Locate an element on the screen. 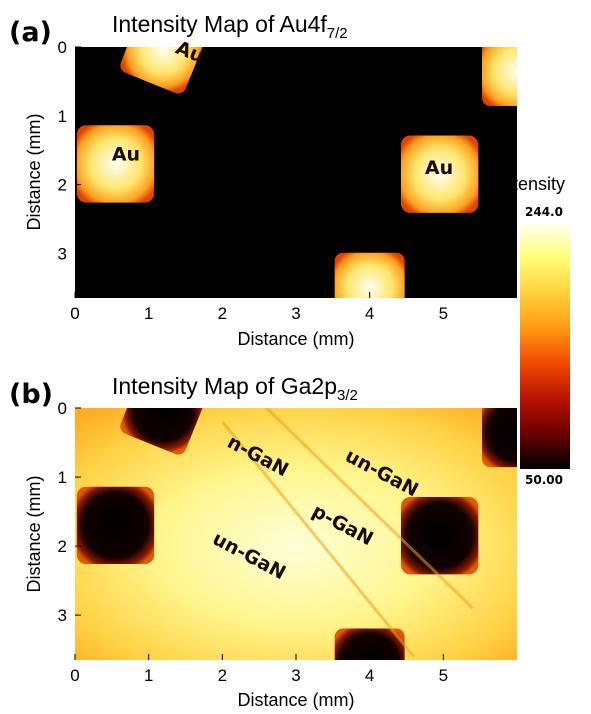 This screenshot has height=714, width=591. panel-a-x-ticks: 0 1 2 3 4 5 is located at coordinates (259, 307).